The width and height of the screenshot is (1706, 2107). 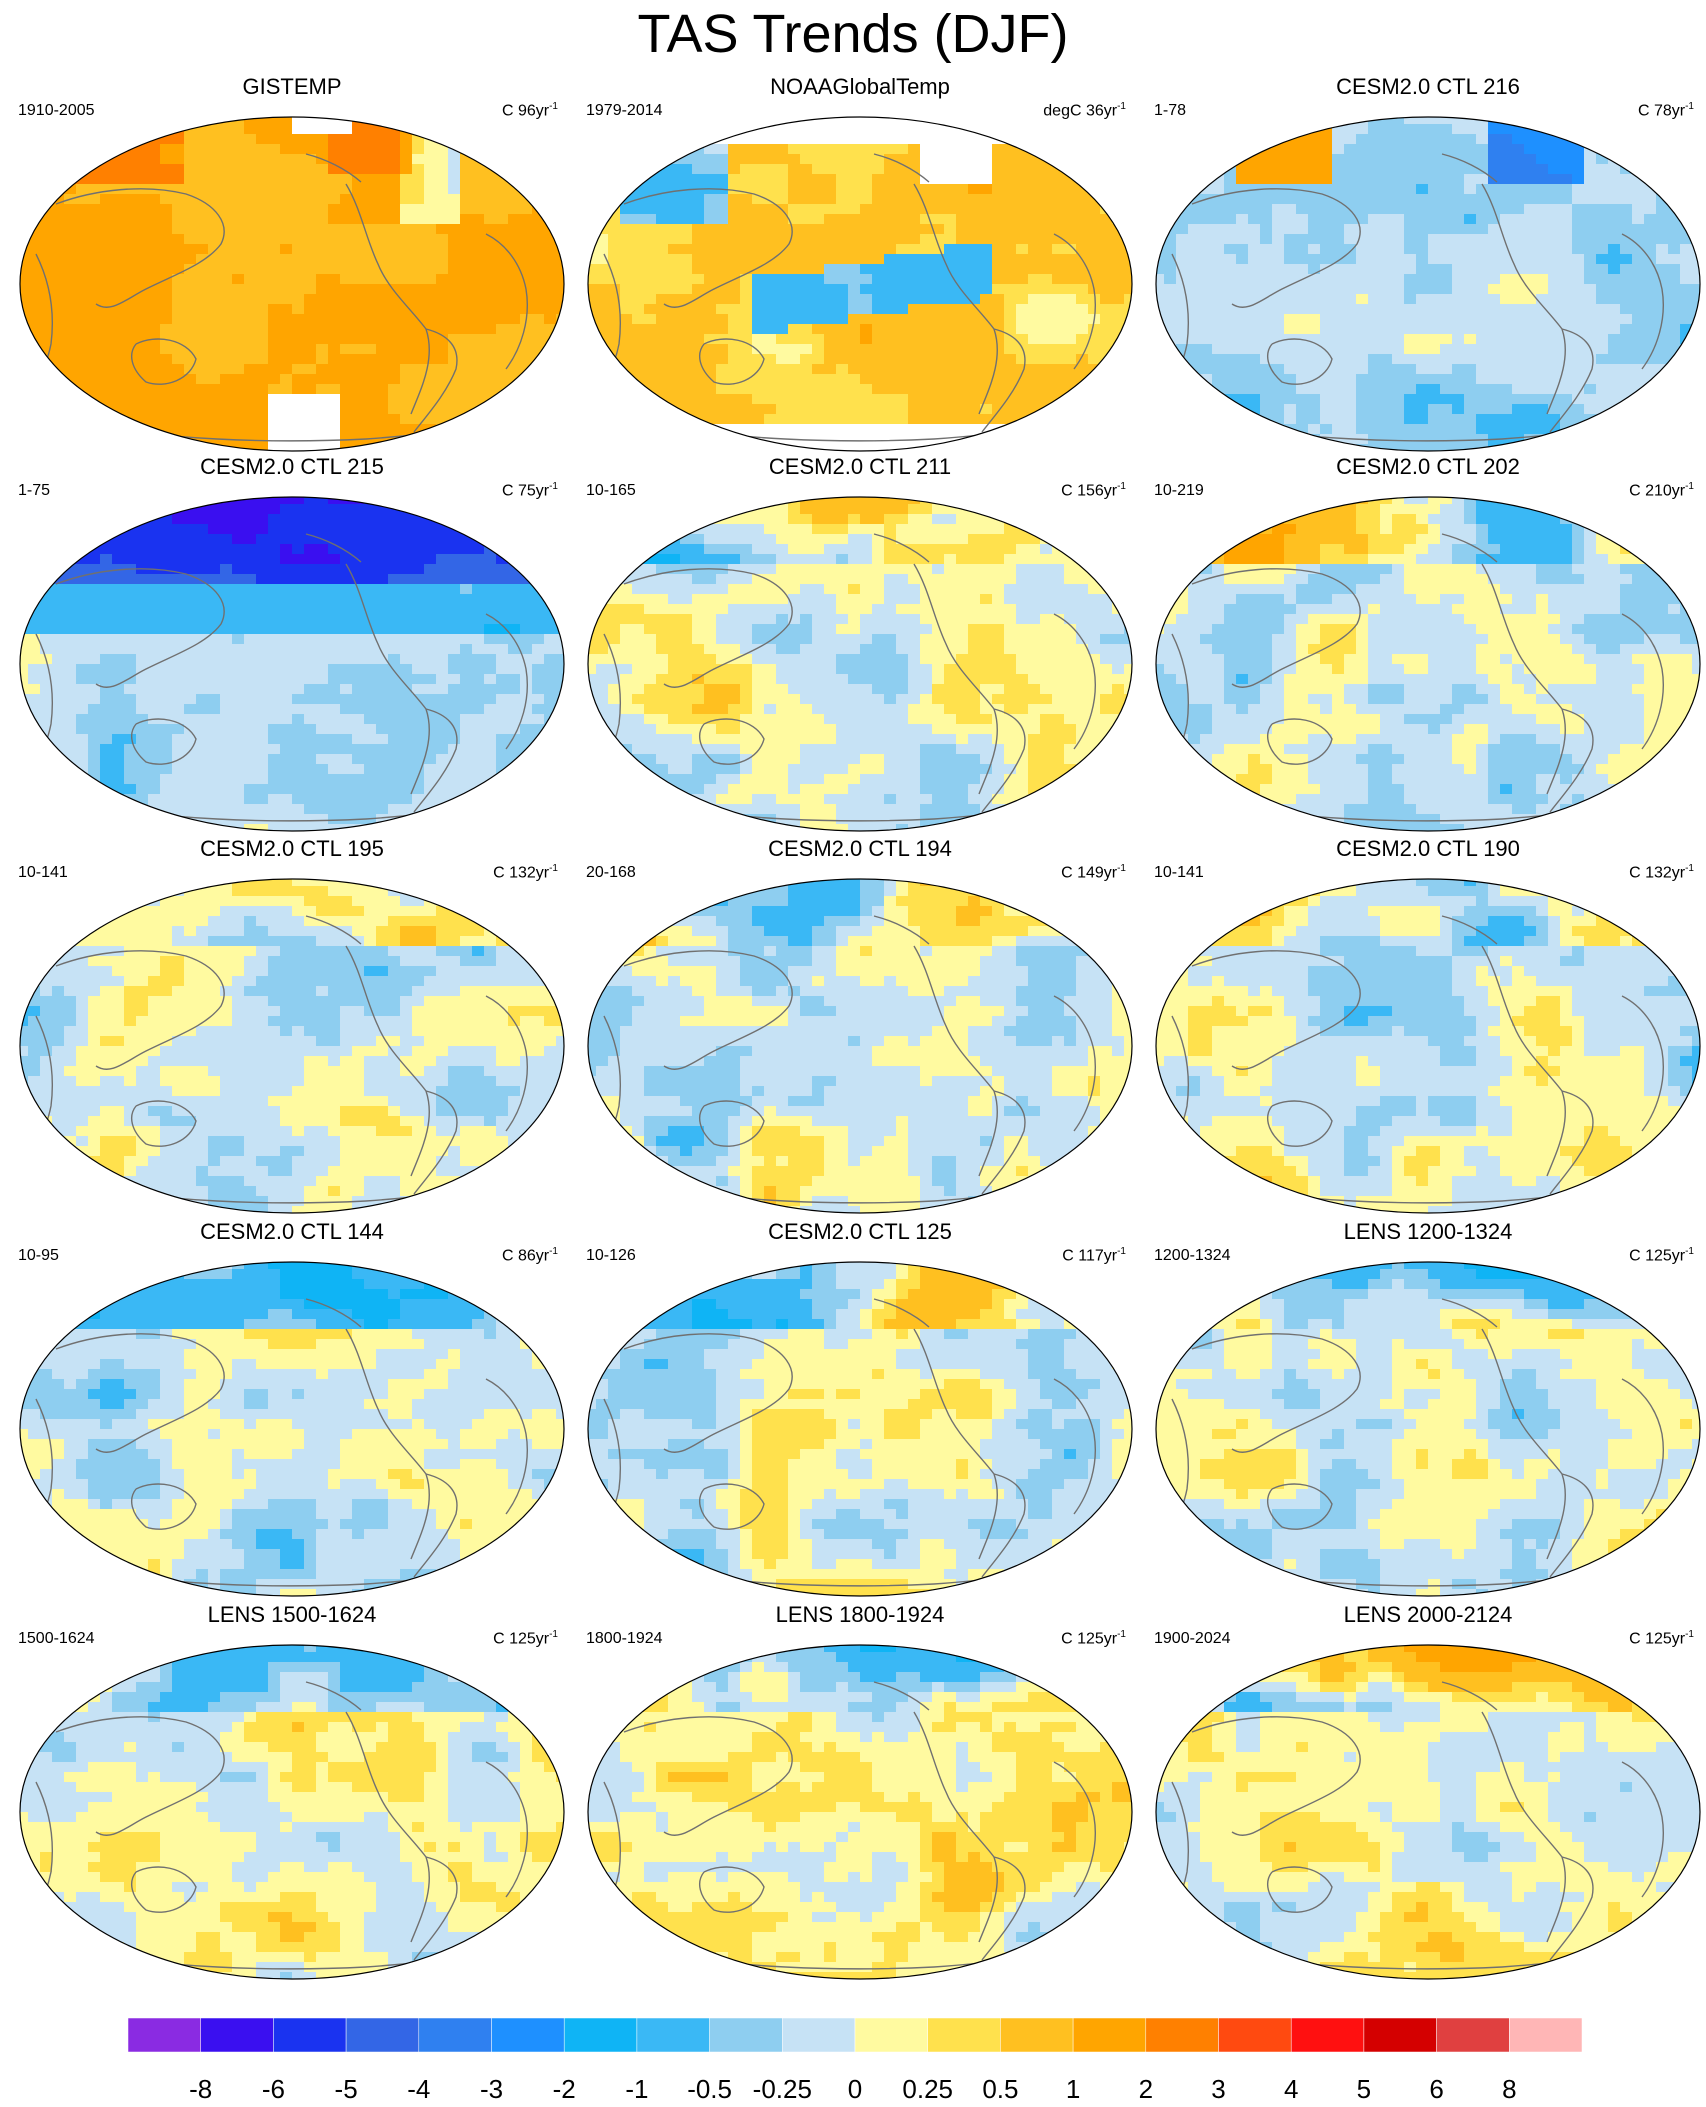 I want to click on panel-title: LENS 2000-2124, so click(x=1425, y=1615).